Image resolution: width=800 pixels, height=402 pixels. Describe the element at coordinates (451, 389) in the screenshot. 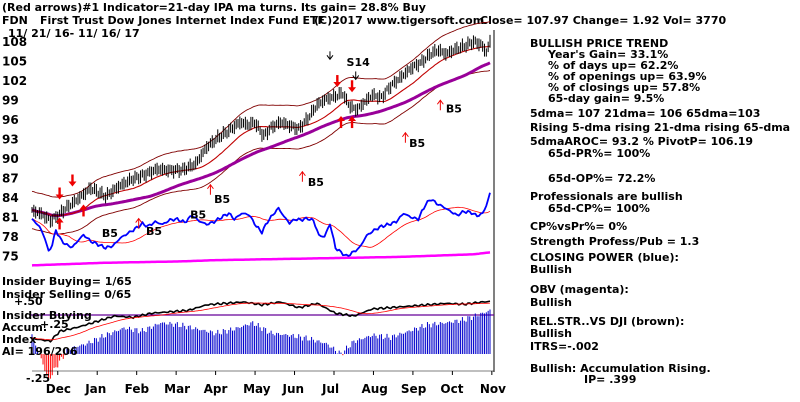

I see `x-month-label: Oct` at that location.